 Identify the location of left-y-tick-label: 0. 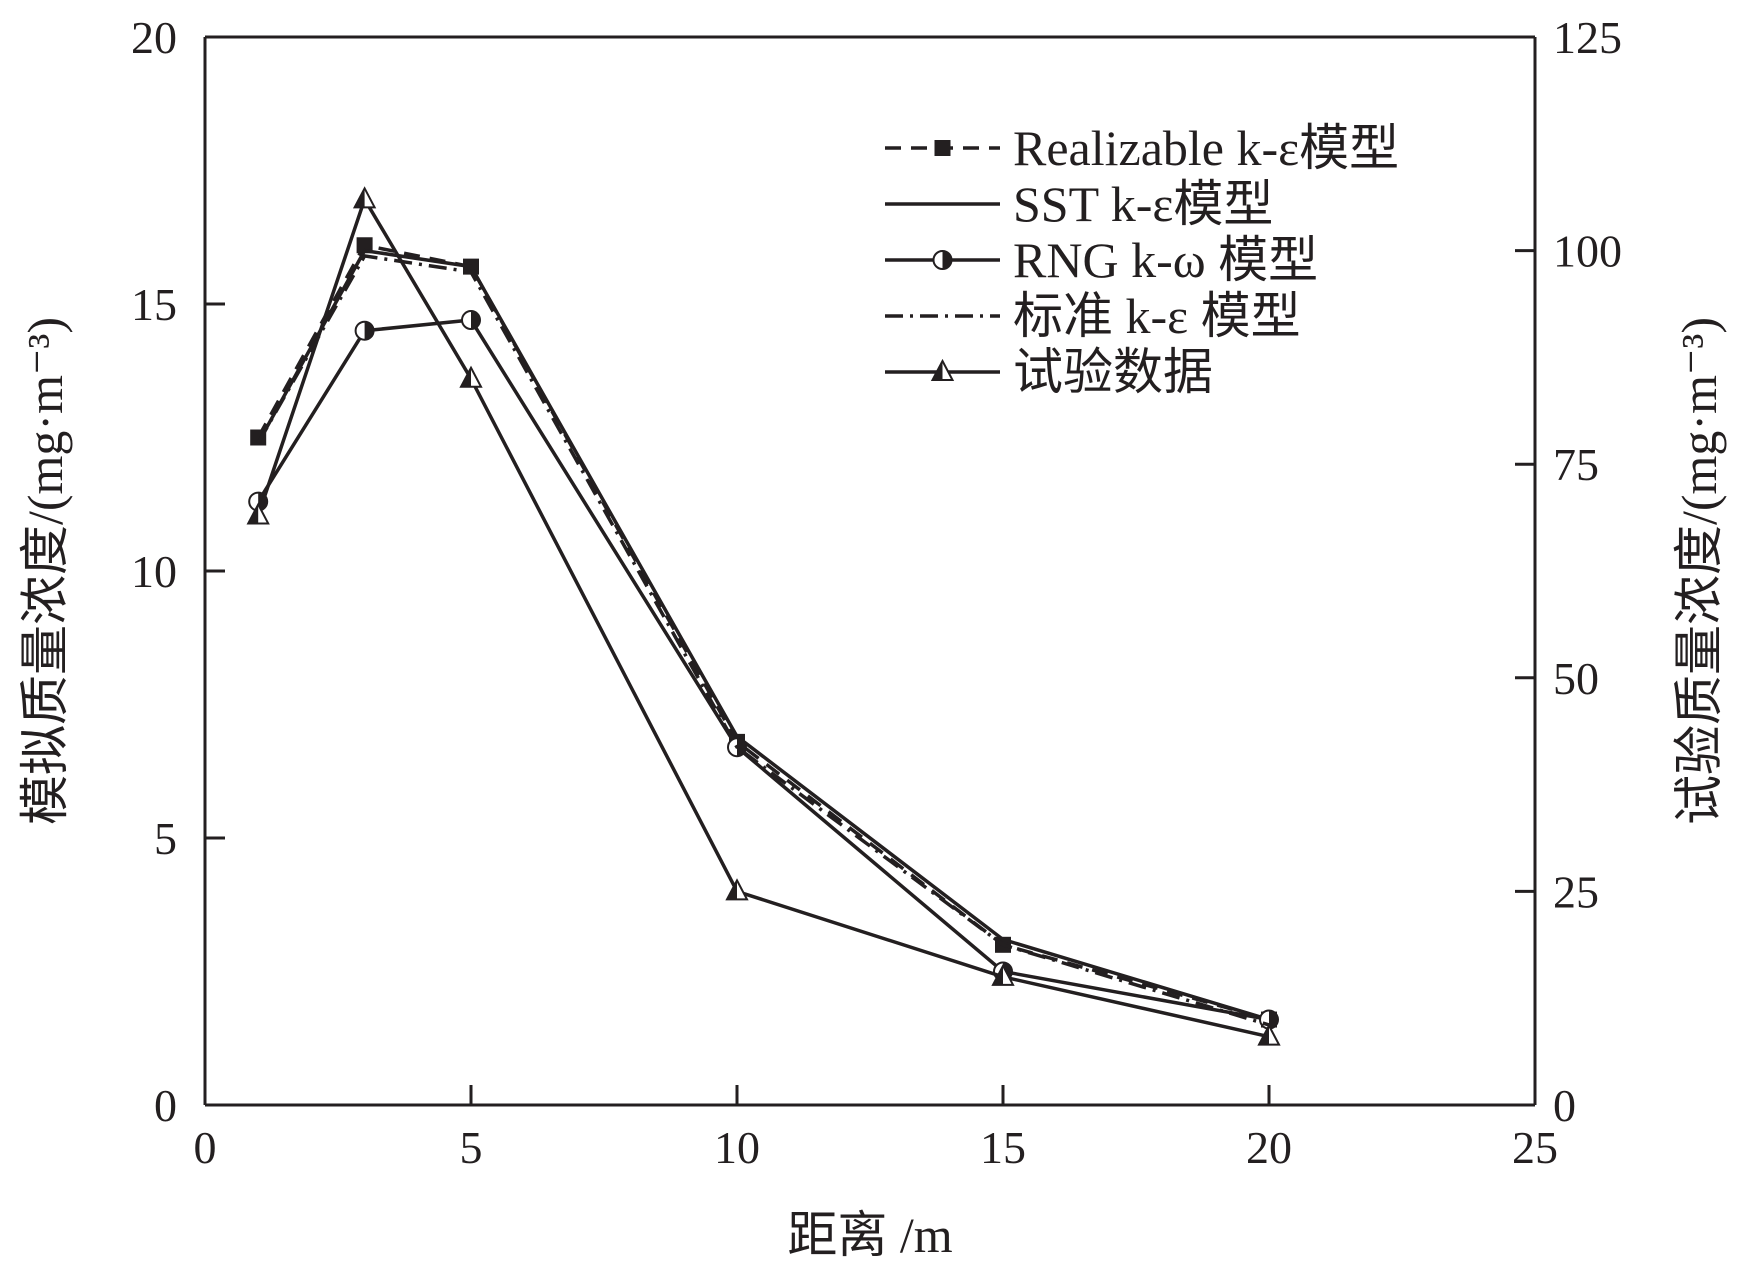
(165, 1105).